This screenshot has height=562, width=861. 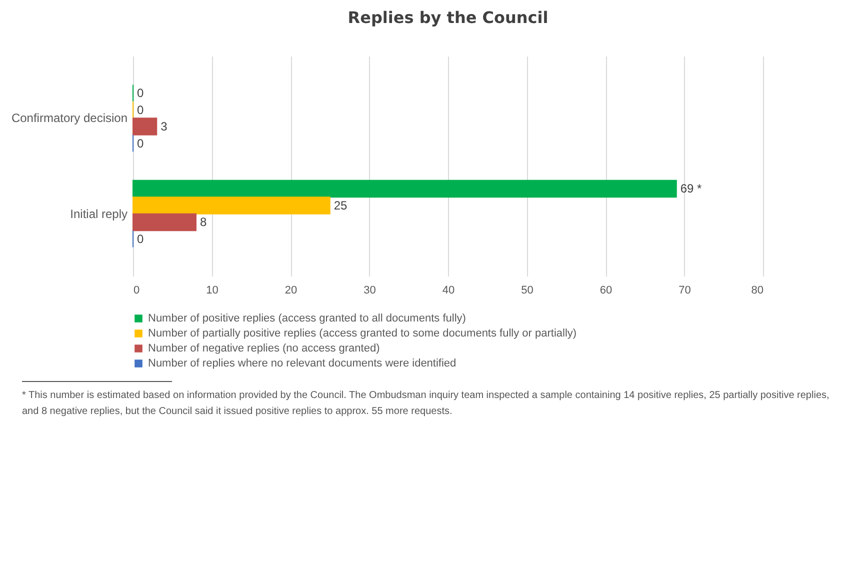 What do you see at coordinates (606, 290) in the screenshot?
I see `x-tick-label: 60` at bounding box center [606, 290].